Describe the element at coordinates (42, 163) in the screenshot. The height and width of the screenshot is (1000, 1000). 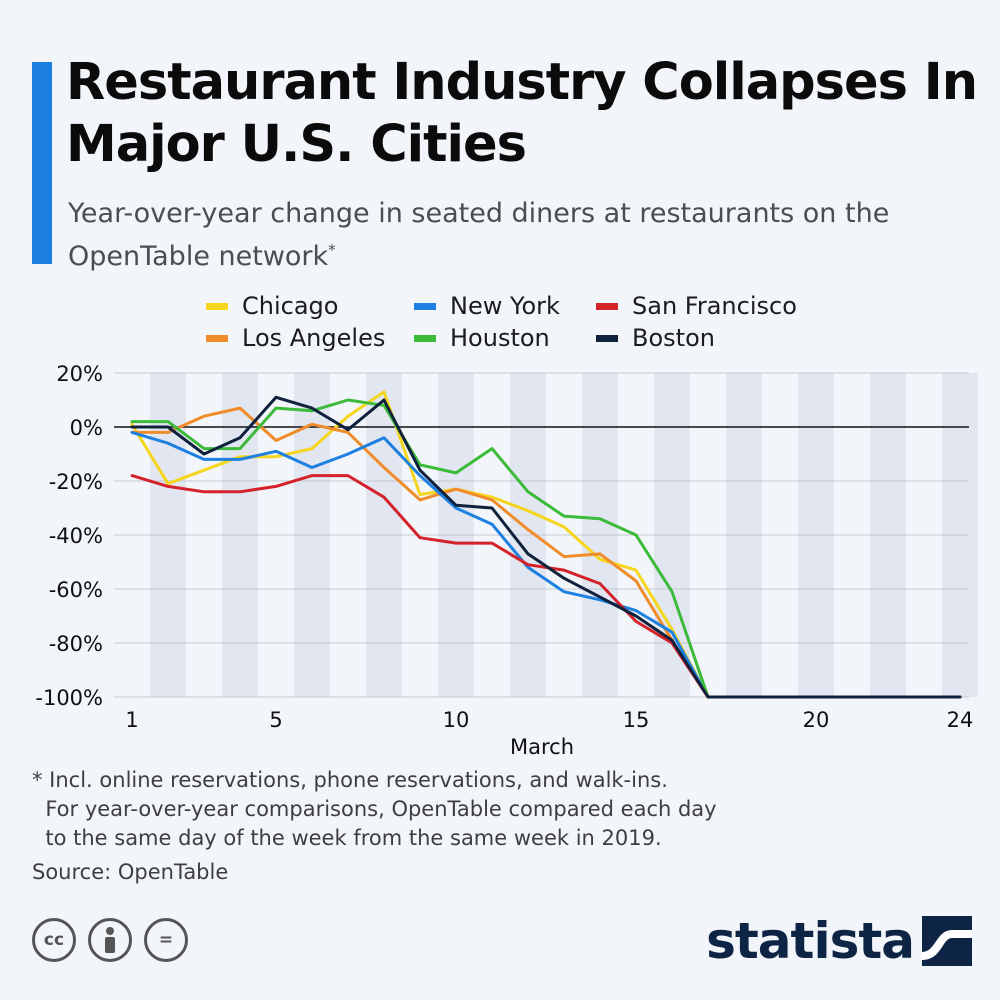
I see `title-accent-bar` at that location.